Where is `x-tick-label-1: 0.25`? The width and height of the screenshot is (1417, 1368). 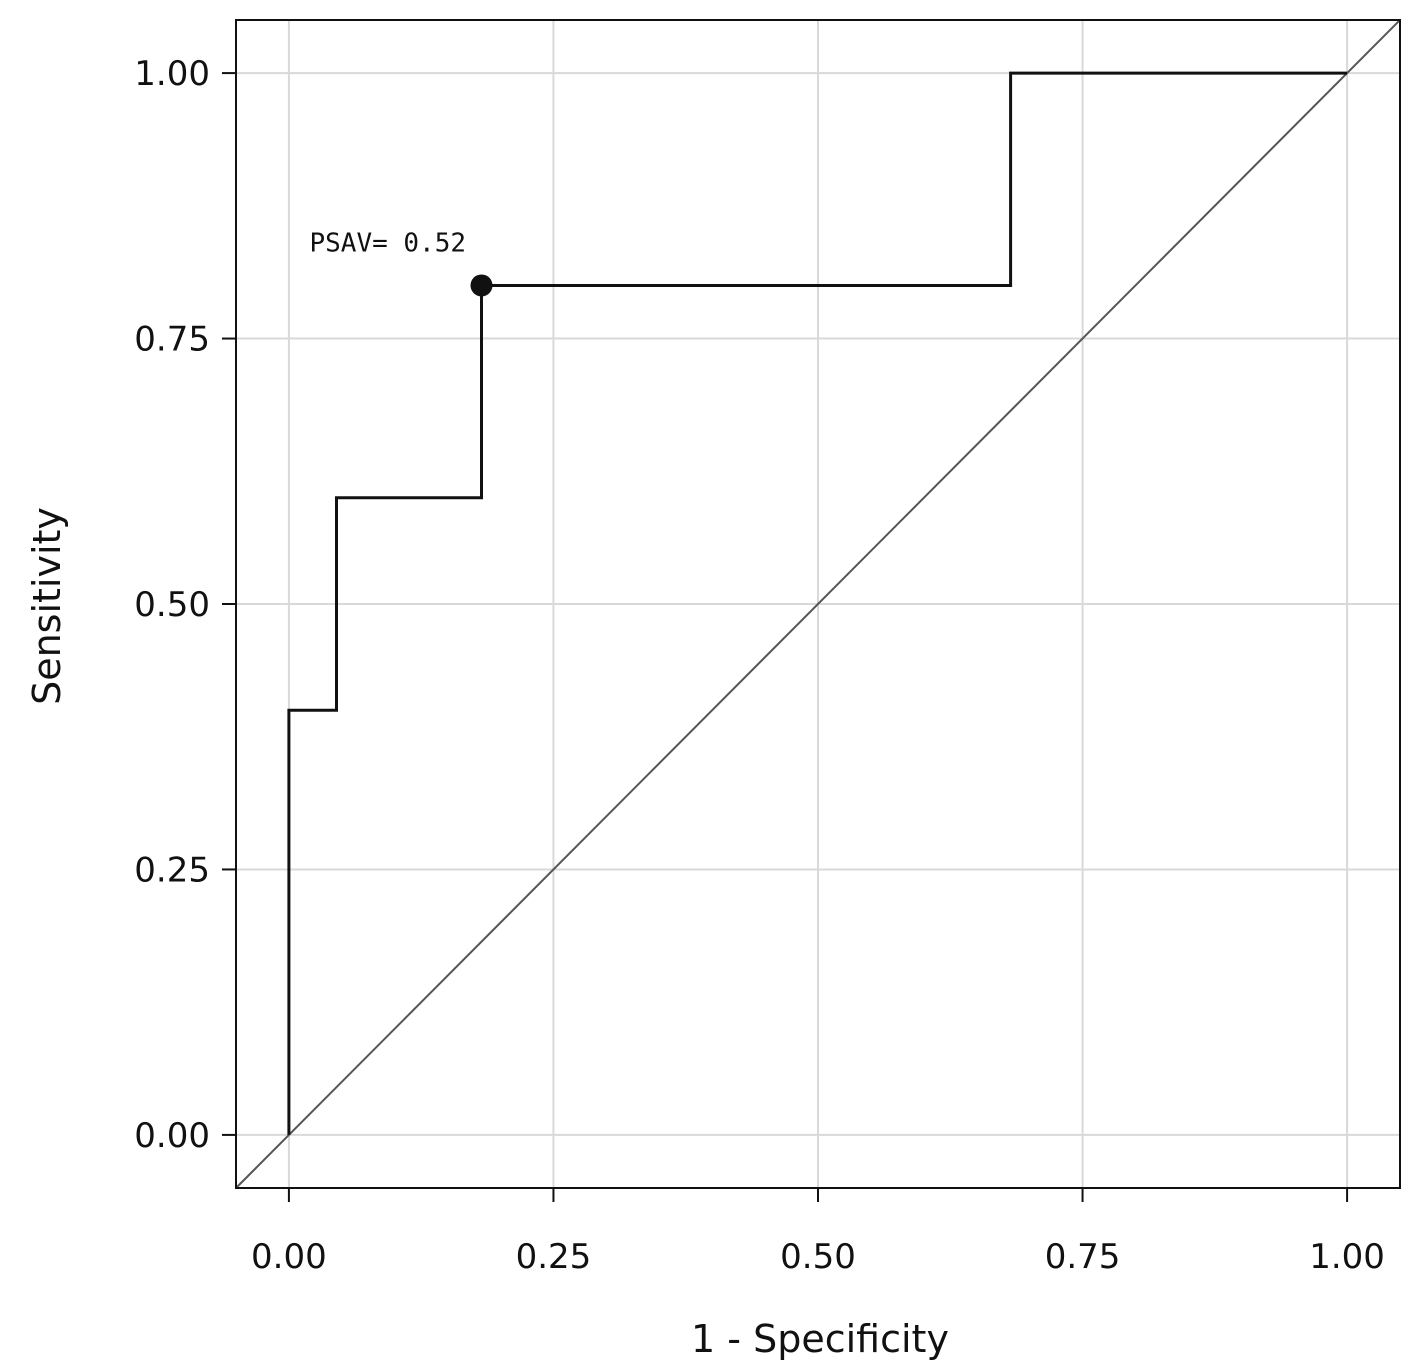
x-tick-label-1: 0.25 is located at coordinates (554, 1257).